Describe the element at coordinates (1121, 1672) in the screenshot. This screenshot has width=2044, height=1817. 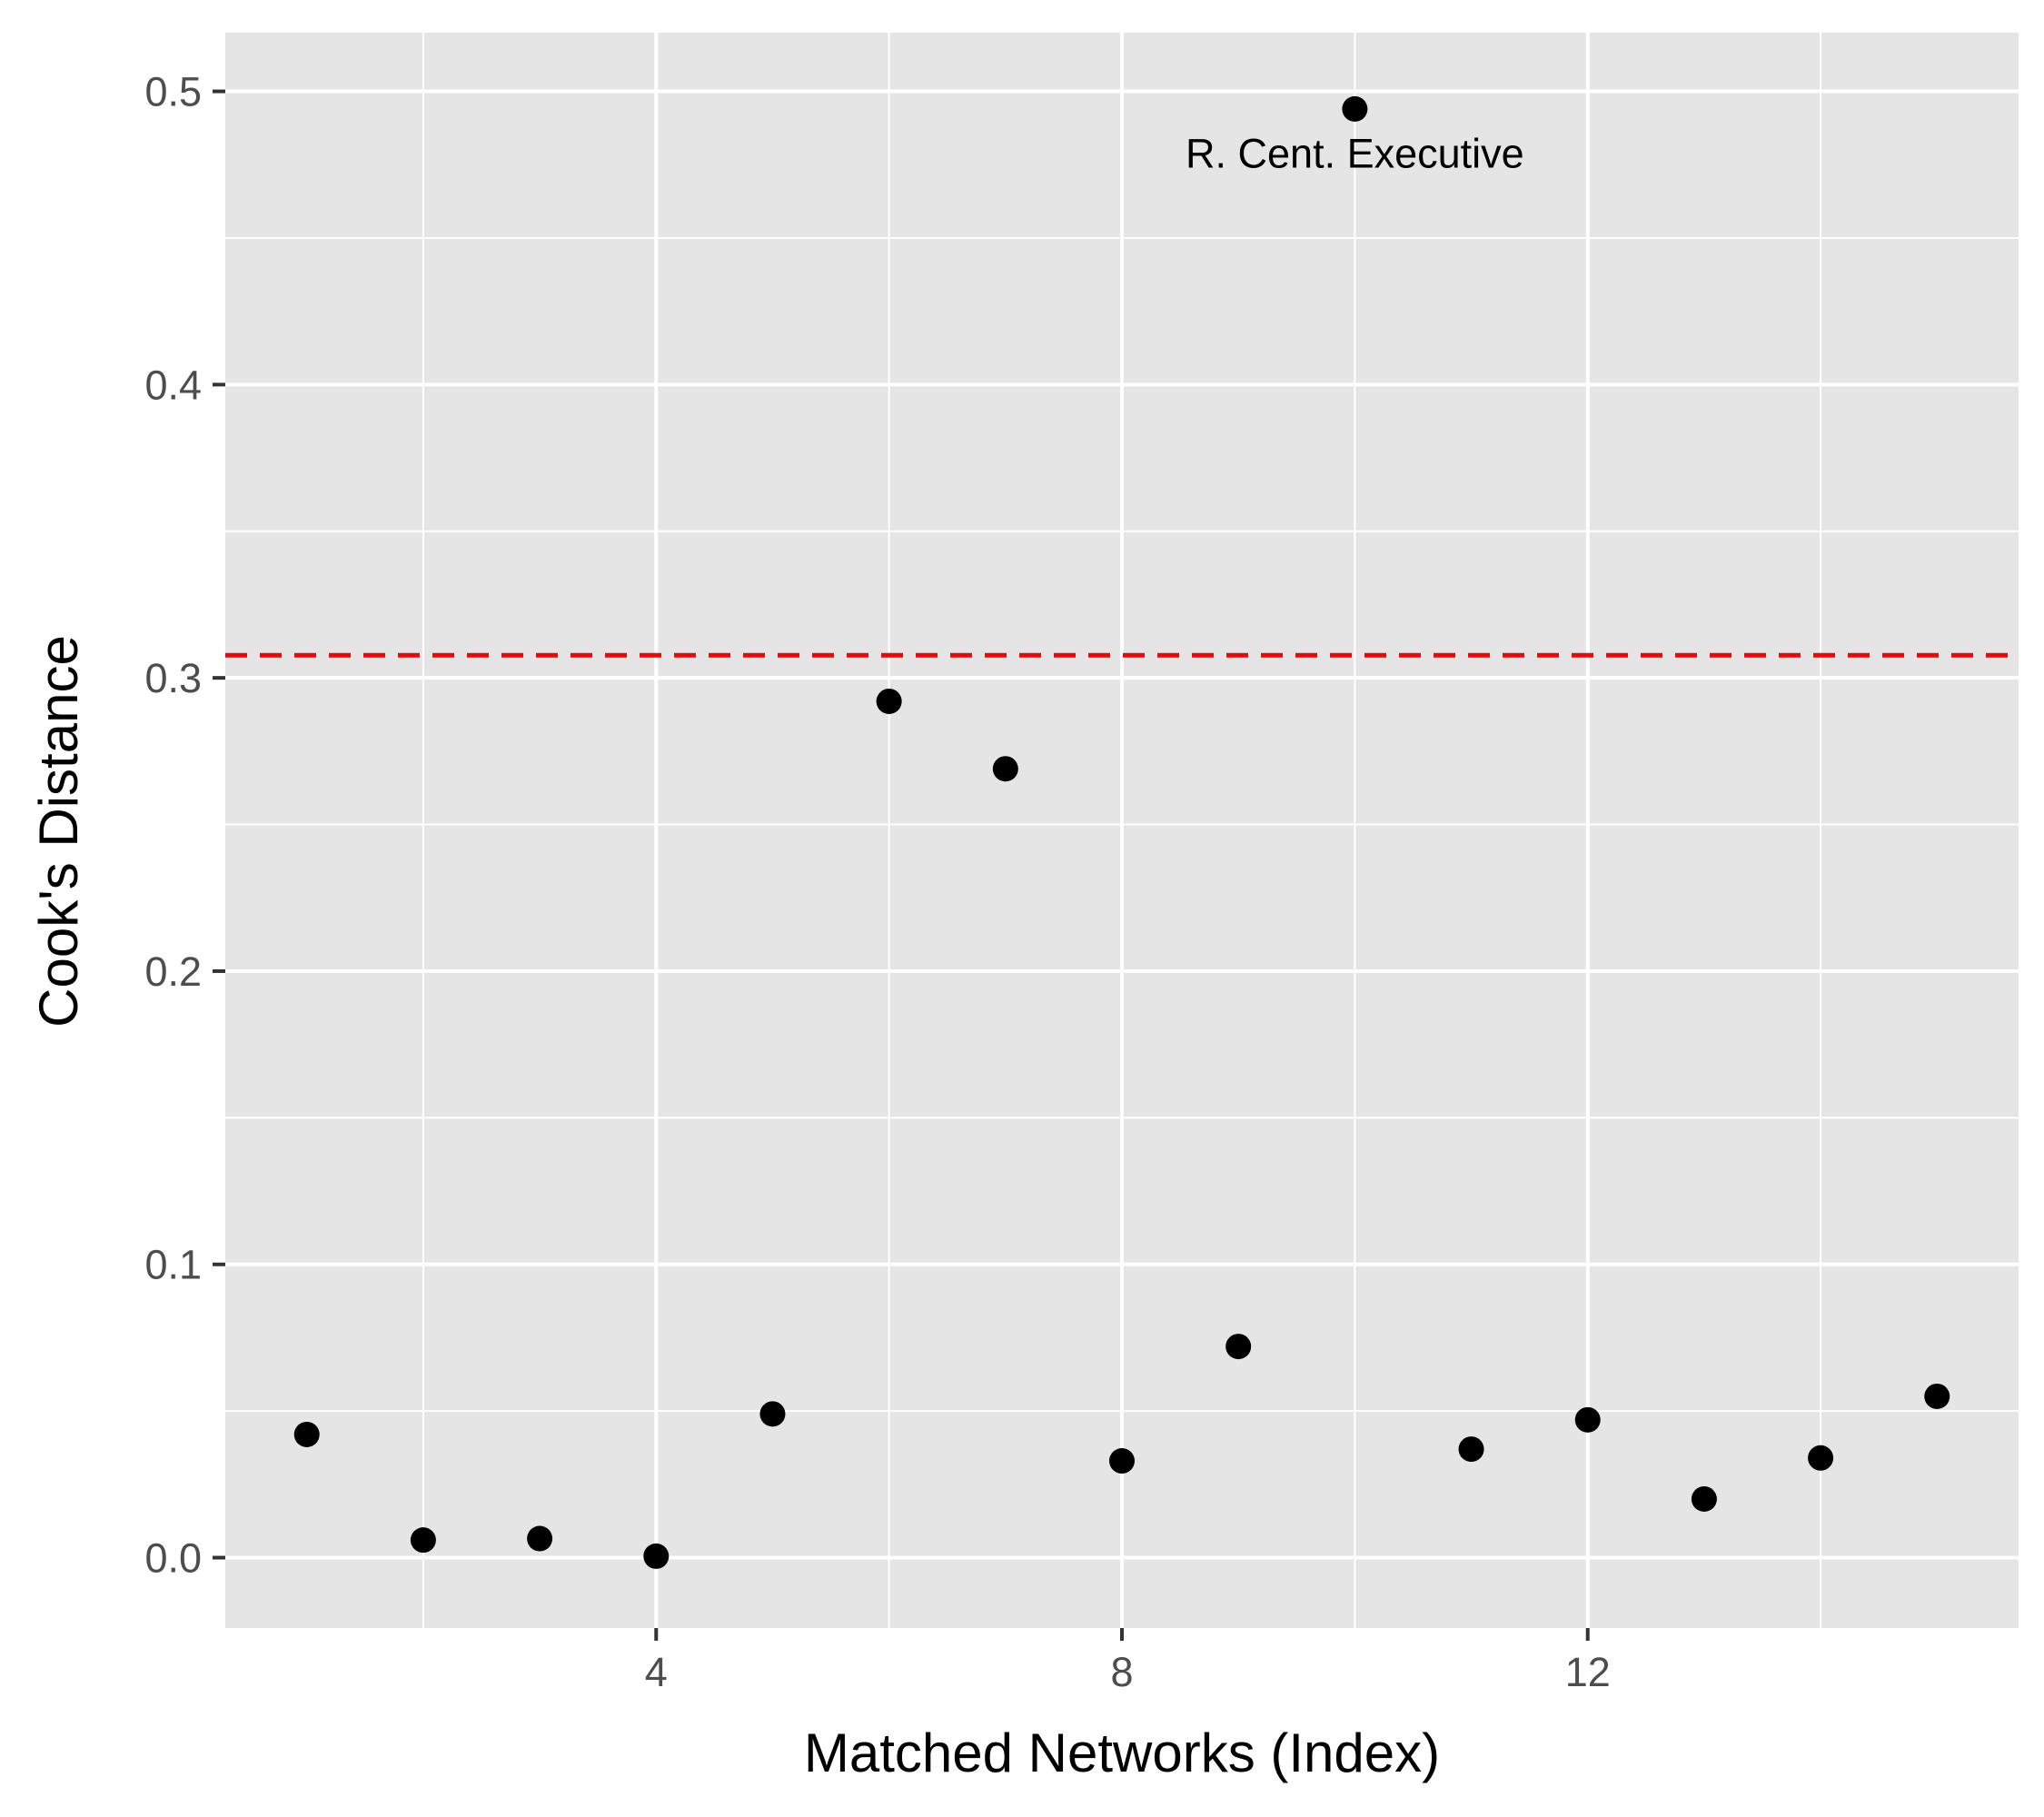
I see `x-tick-label: 8` at that location.